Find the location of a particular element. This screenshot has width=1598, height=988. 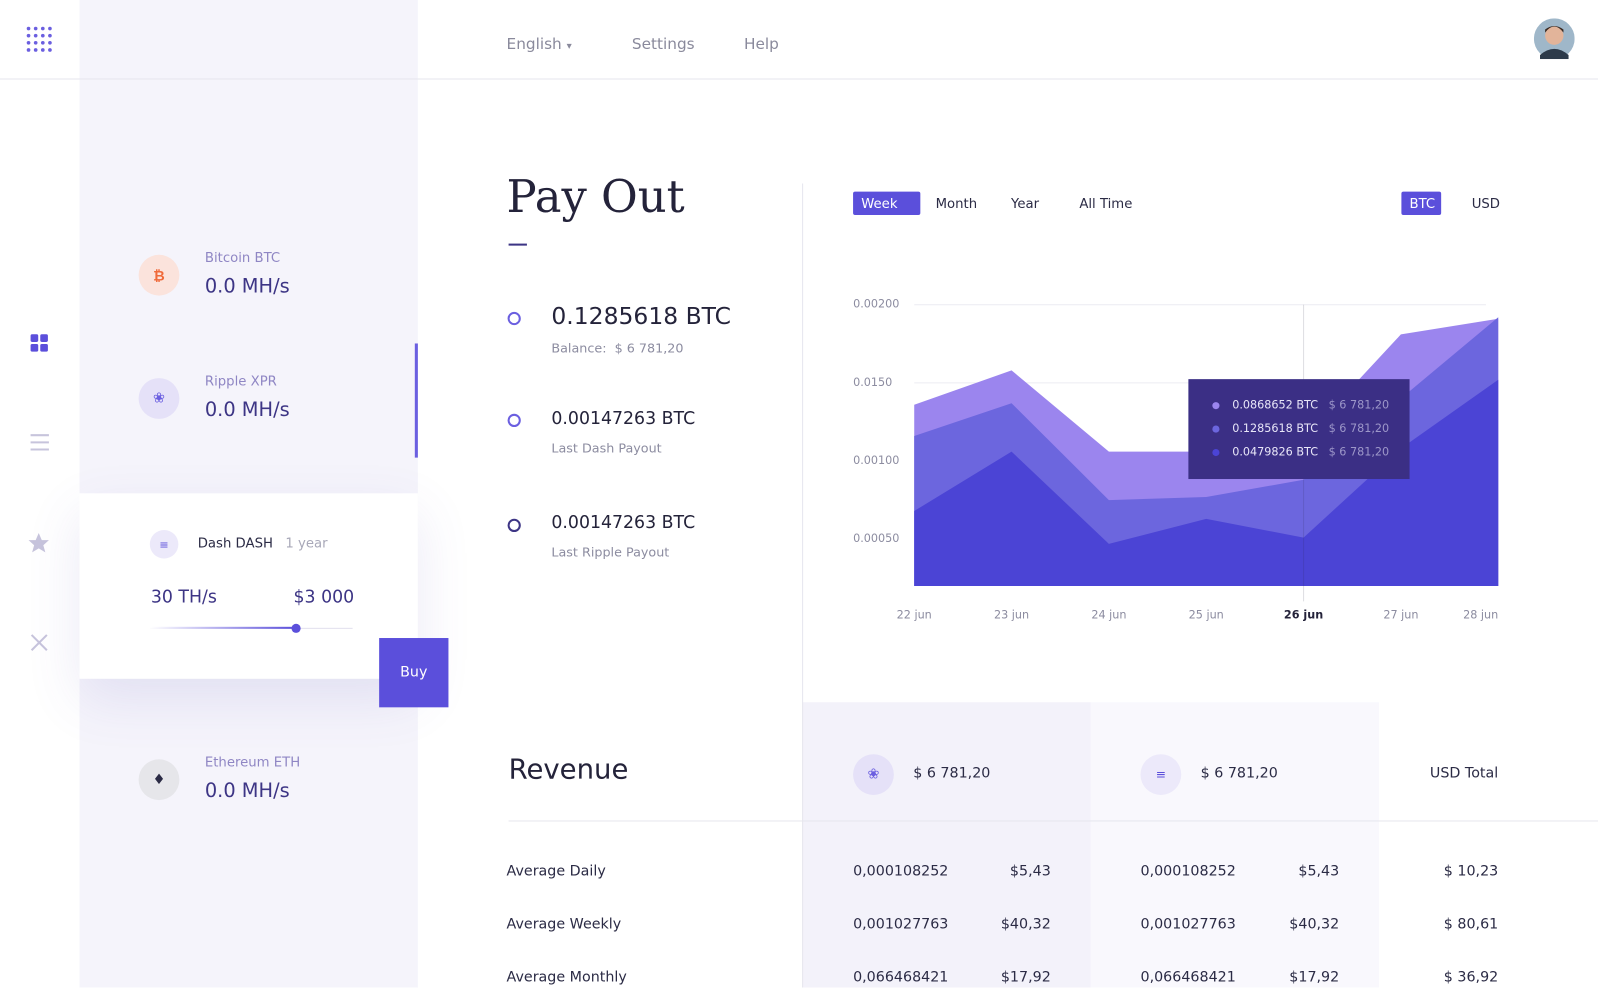

y-tick-label: 0.00050 is located at coordinates (876, 538).